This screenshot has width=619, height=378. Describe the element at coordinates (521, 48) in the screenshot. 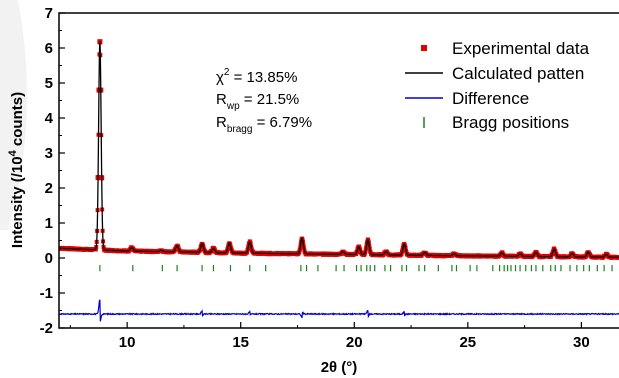

I see `legend-label-experimental: Experimental data` at that location.